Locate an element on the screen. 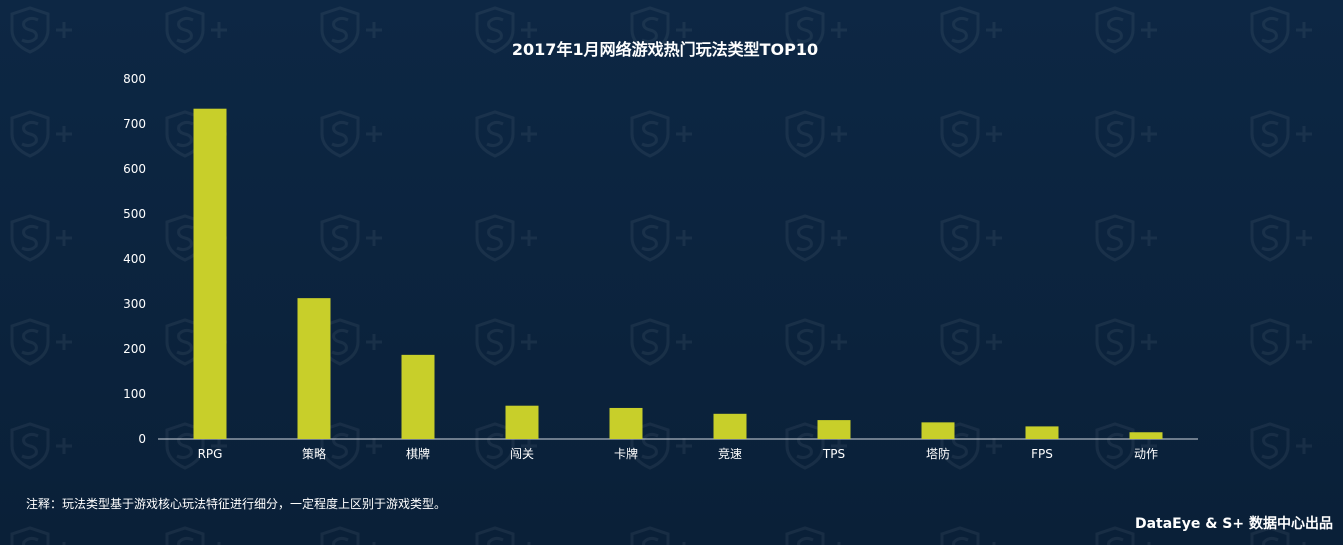 This screenshot has width=1343, height=545. x-tick-label: 闯关 is located at coordinates (522, 453).